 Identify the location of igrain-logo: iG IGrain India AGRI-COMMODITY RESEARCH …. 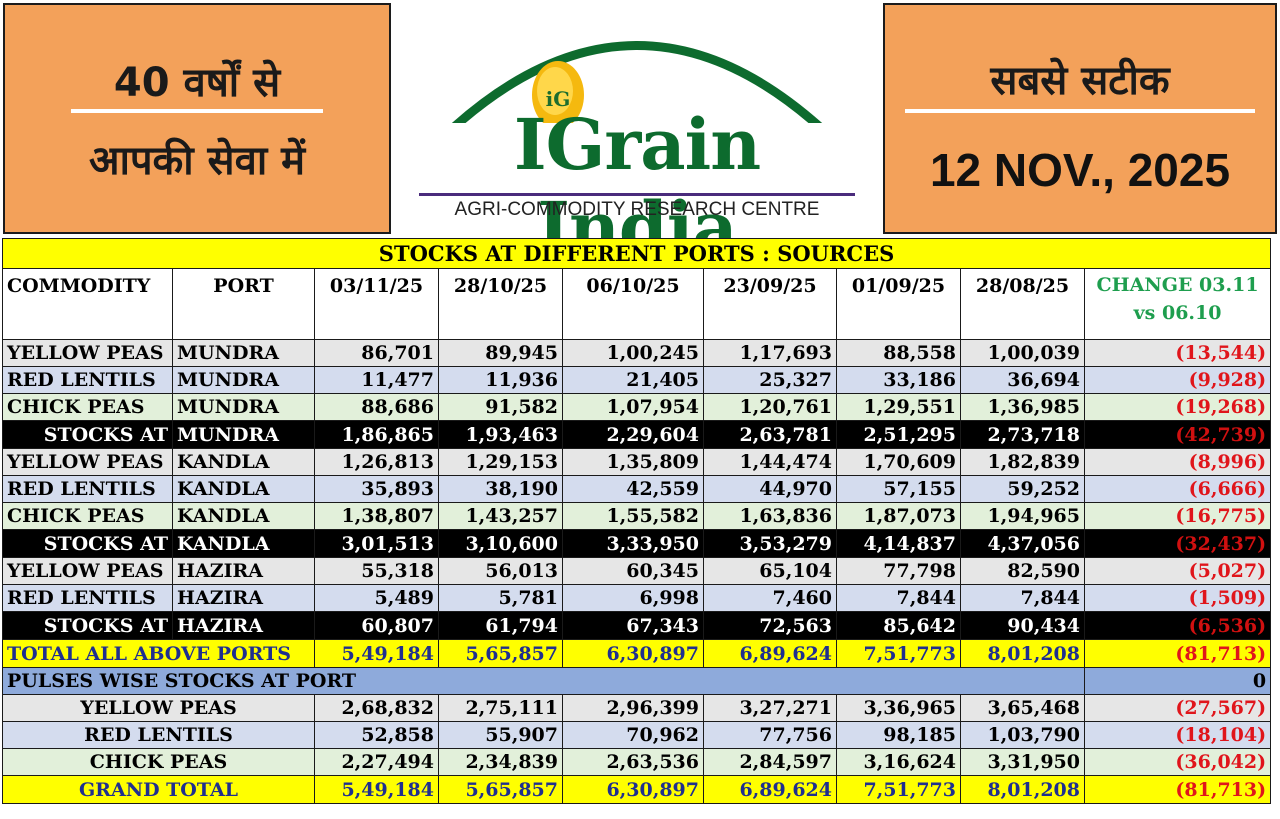
(637, 136).